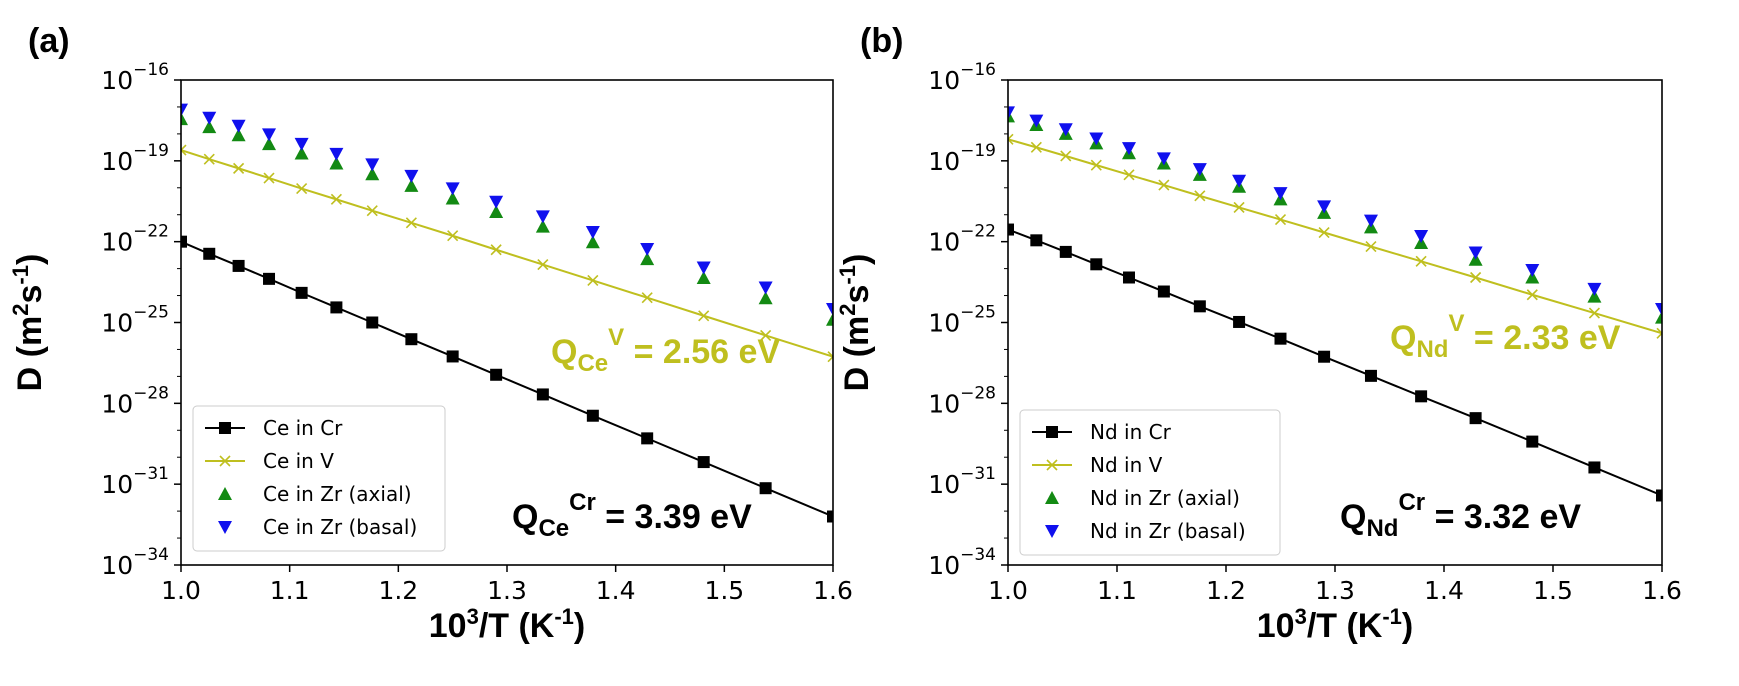 This screenshot has height=686, width=1739. What do you see at coordinates (962, 562) in the screenshot?
I see `y-tick-label: 10−34` at bounding box center [962, 562].